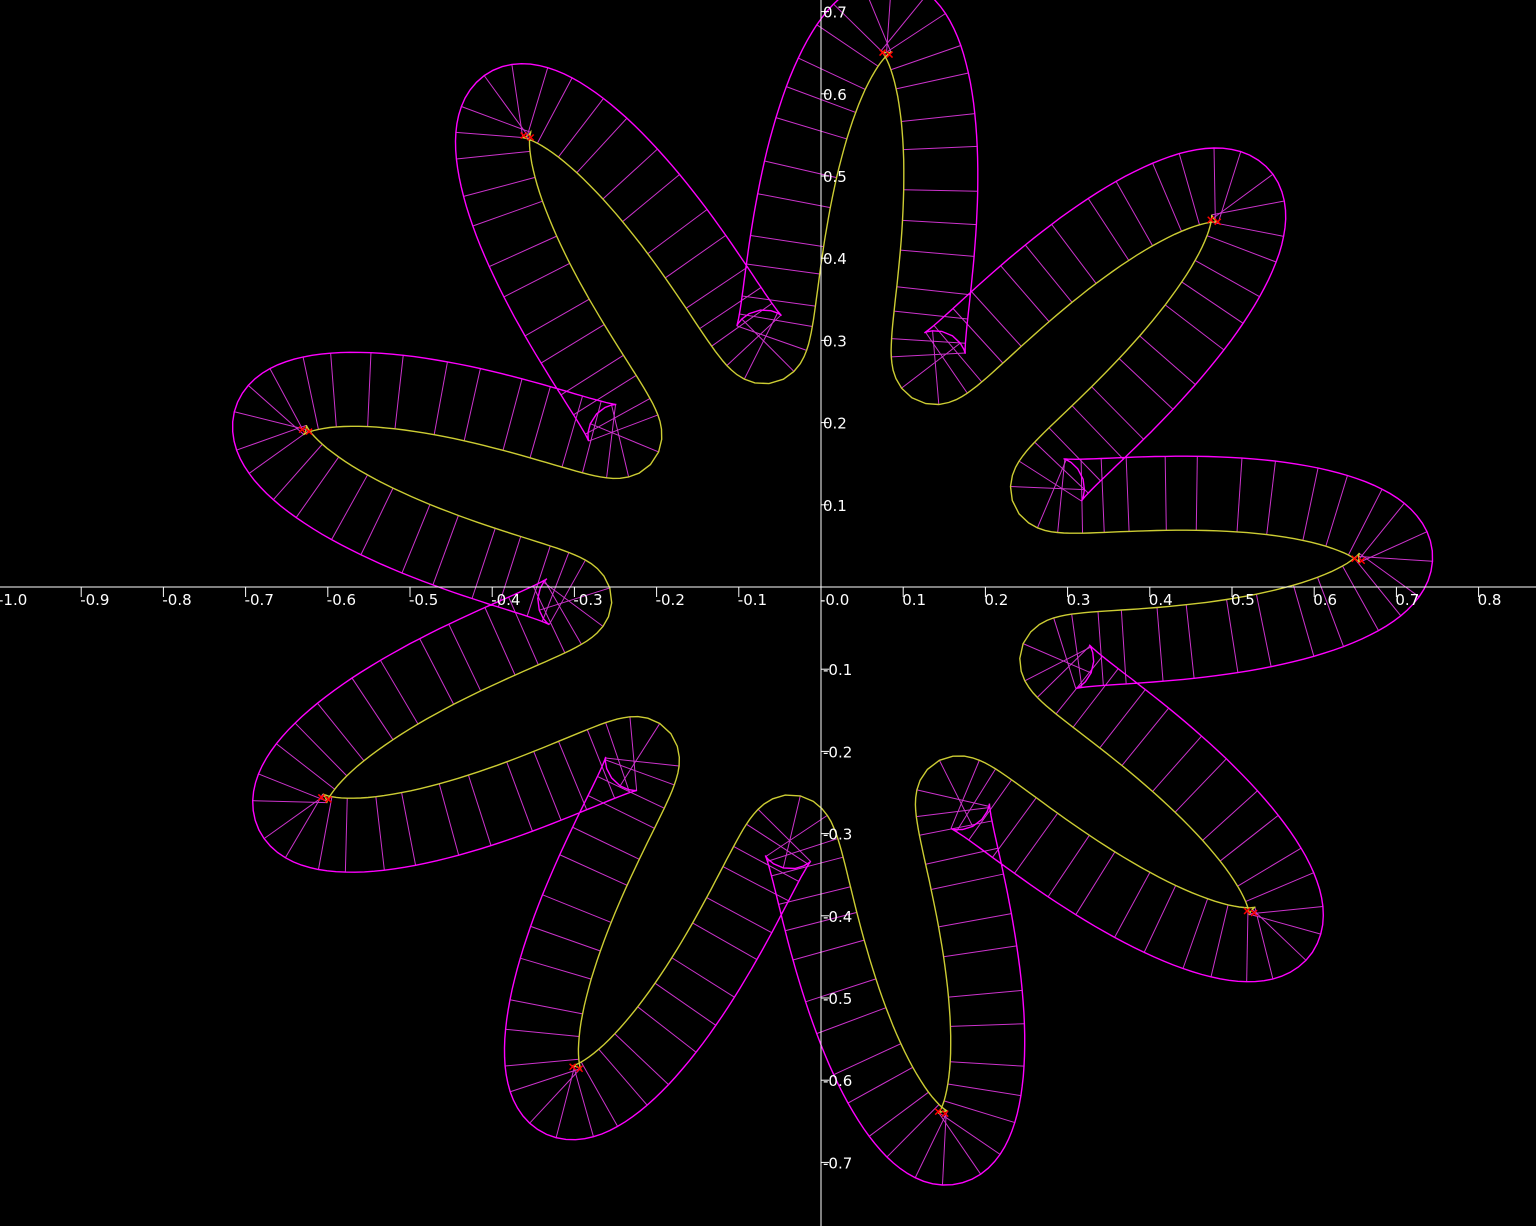 The height and width of the screenshot is (1226, 1536). What do you see at coordinates (834, 95) in the screenshot?
I see `y-tick: 0.6` at bounding box center [834, 95].